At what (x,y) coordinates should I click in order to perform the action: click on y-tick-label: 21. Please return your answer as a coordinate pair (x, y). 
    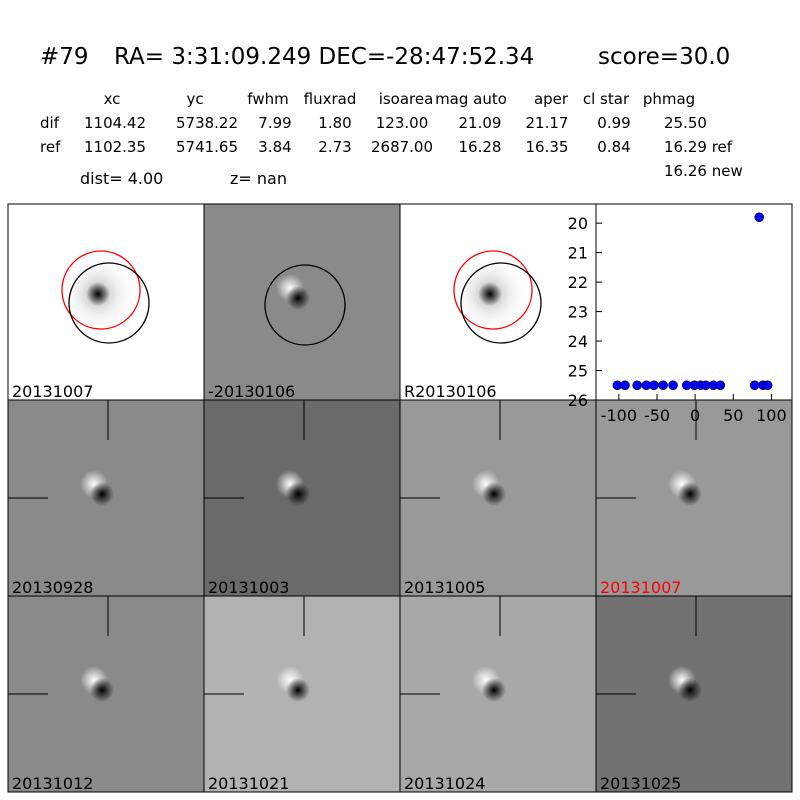
    Looking at the image, I should click on (578, 253).